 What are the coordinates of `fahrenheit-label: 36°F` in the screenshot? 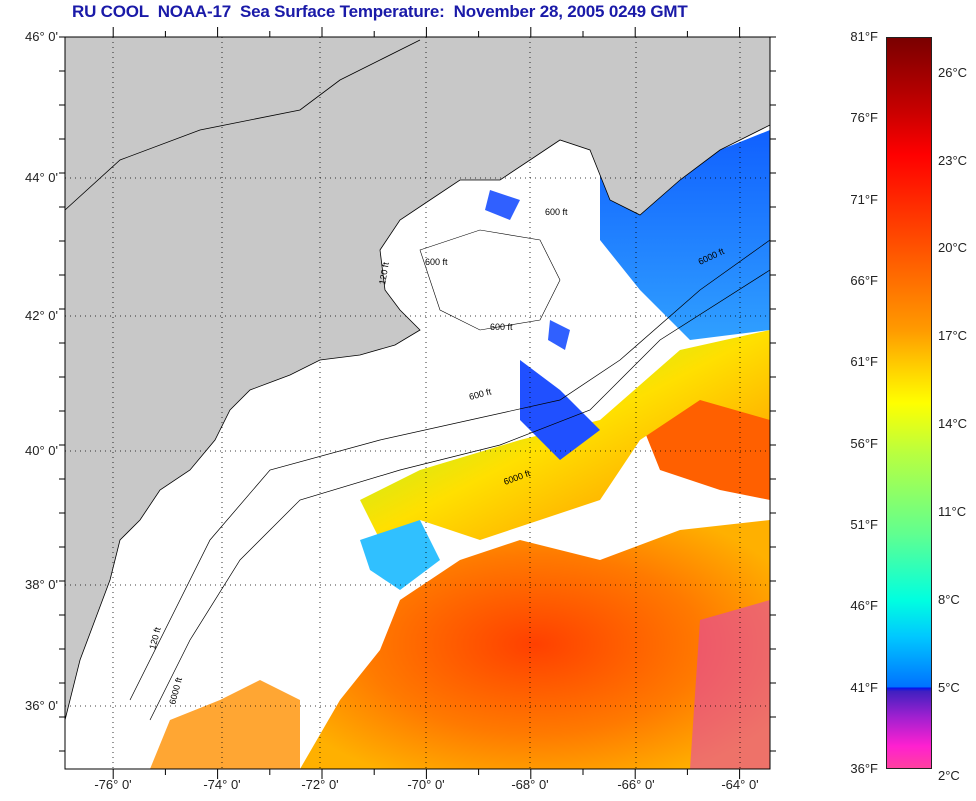 It's located at (864, 768).